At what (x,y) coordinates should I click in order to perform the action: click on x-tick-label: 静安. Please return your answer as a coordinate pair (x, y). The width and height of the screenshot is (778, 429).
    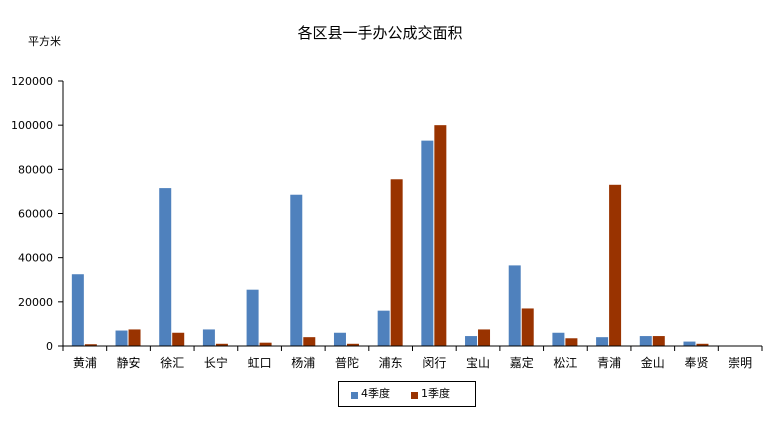
    Looking at the image, I should click on (129, 362).